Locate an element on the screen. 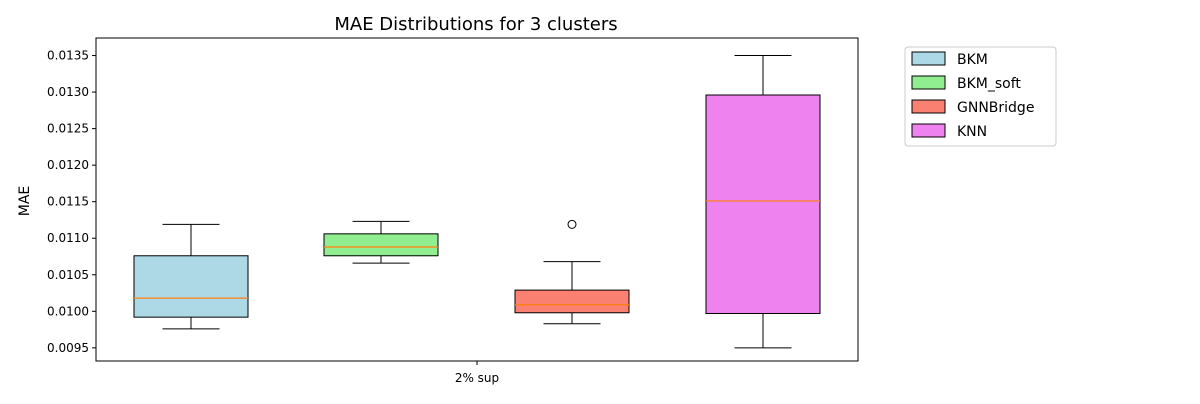 The height and width of the screenshot is (404, 1200). y-tick-label: 0.0110 is located at coordinates (68, 238).